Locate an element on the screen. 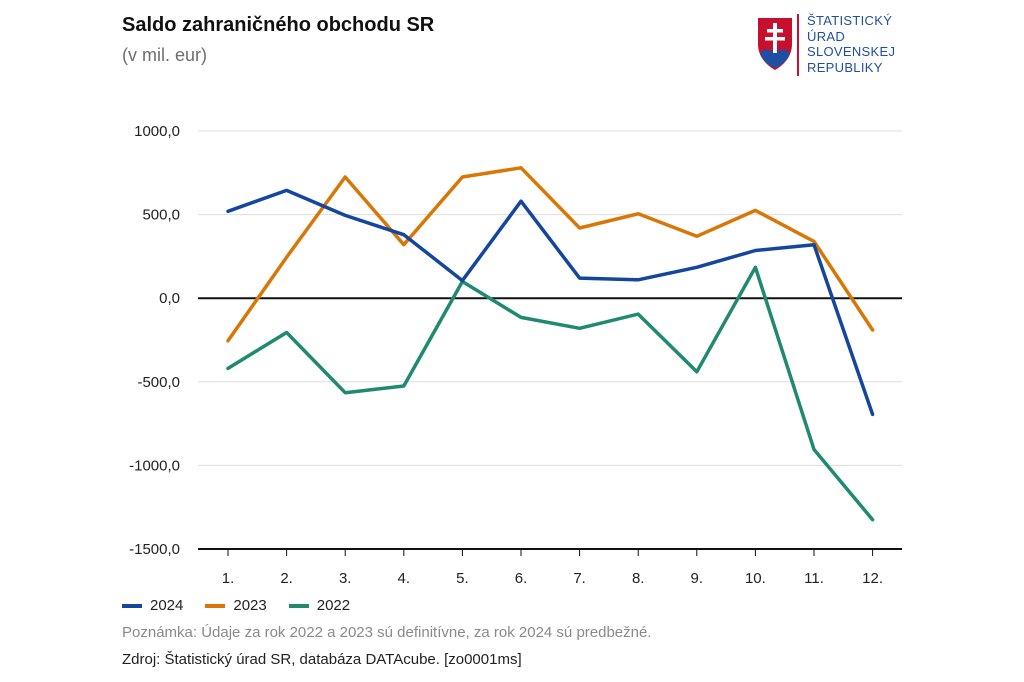 The width and height of the screenshot is (1024, 682). coat-of-arms-icon is located at coordinates (775, 44).